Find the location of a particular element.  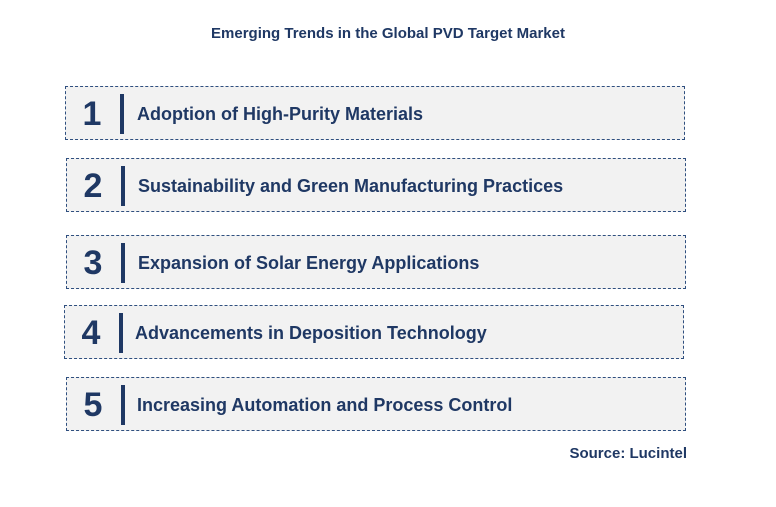

trend-number: 4 is located at coordinates (91, 333).